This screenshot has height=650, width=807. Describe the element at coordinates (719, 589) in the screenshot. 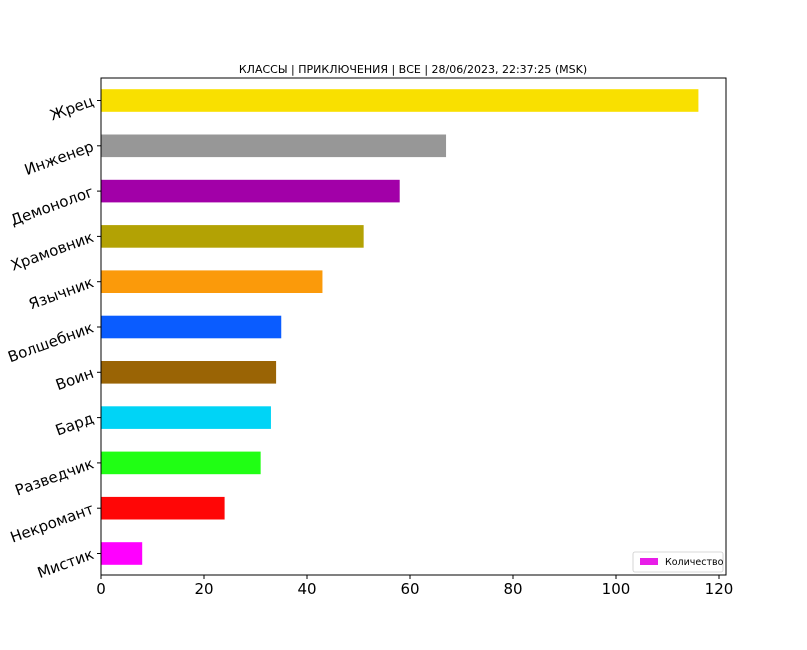

I see `x-tick-label: 120` at that location.